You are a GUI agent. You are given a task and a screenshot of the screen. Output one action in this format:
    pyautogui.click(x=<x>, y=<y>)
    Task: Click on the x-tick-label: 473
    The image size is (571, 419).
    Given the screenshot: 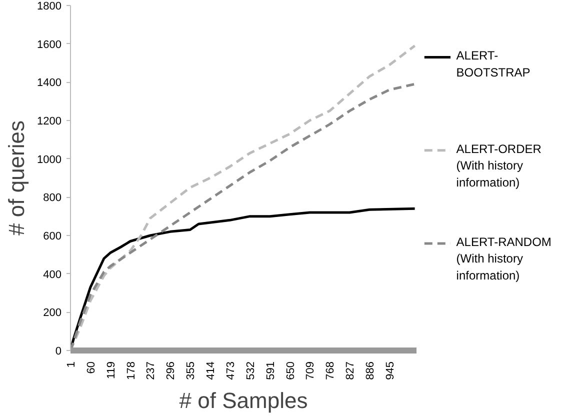 What is the action you would take?
    pyautogui.click(x=230, y=370)
    